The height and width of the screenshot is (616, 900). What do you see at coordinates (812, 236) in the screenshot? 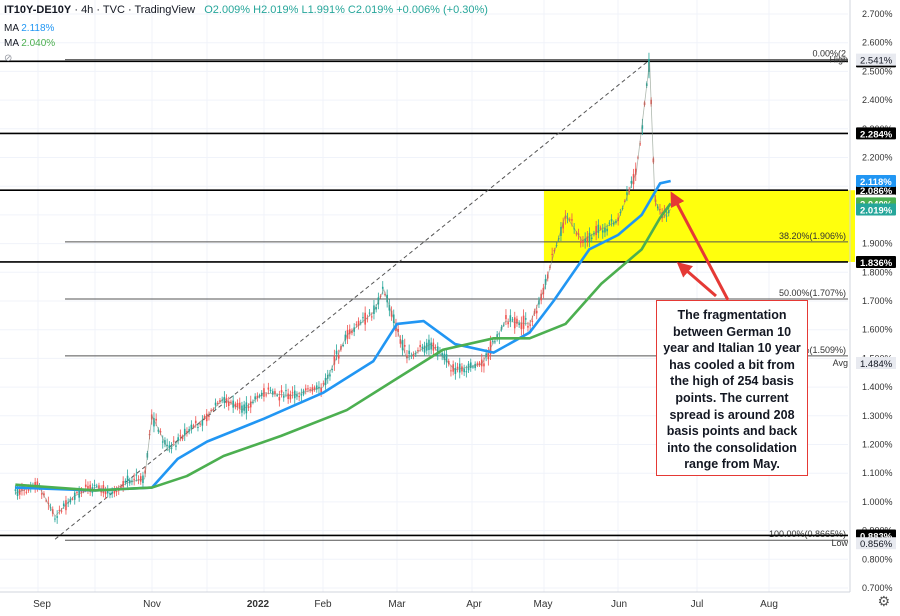
I see `fib-level-label: 38.20%(1.906%)` at bounding box center [812, 236].